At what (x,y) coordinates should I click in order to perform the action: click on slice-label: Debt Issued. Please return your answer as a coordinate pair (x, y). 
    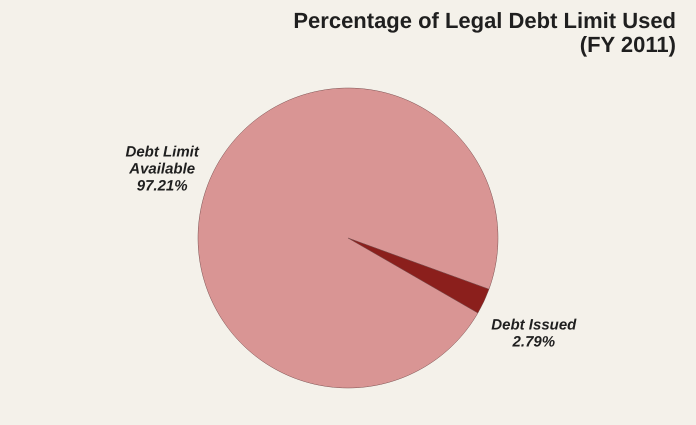
    Looking at the image, I should click on (534, 325).